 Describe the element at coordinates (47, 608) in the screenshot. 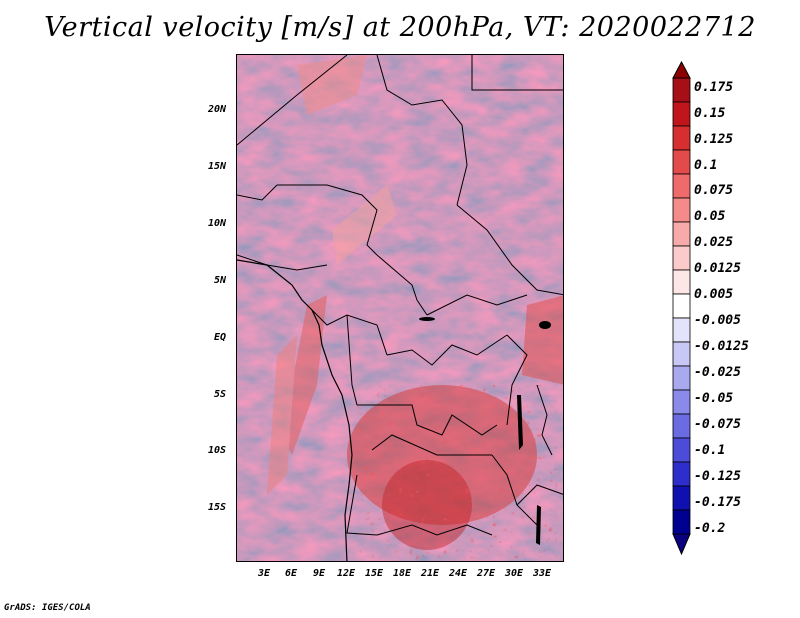

I see `credit-text: GrADS: IGES/COLA` at that location.